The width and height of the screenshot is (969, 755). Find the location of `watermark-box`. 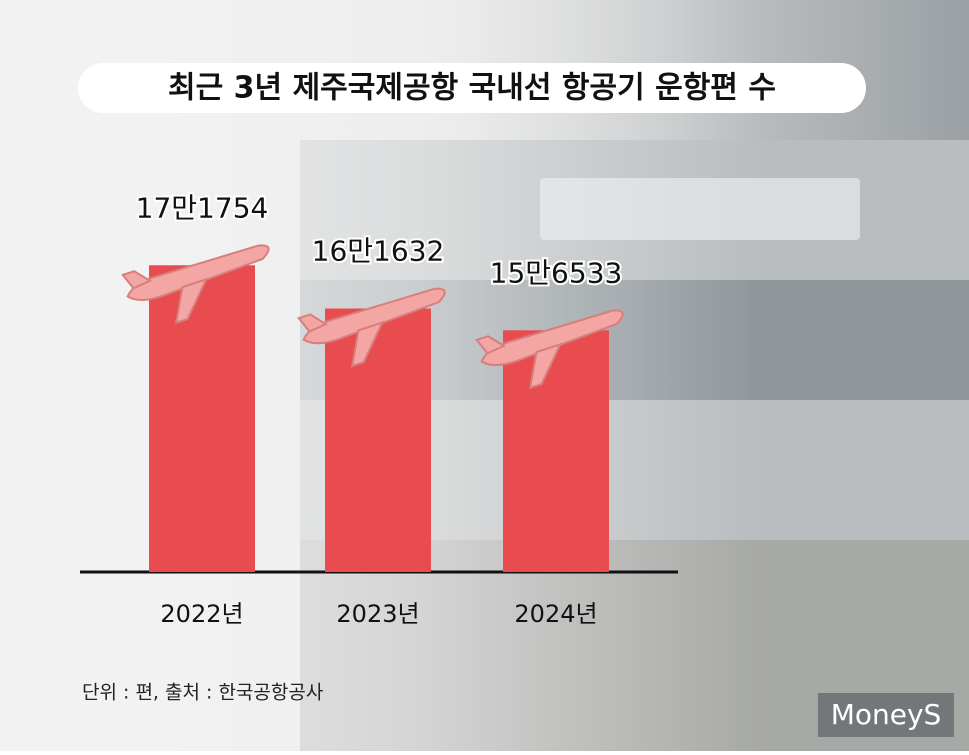

watermark-box is located at coordinates (886, 715).